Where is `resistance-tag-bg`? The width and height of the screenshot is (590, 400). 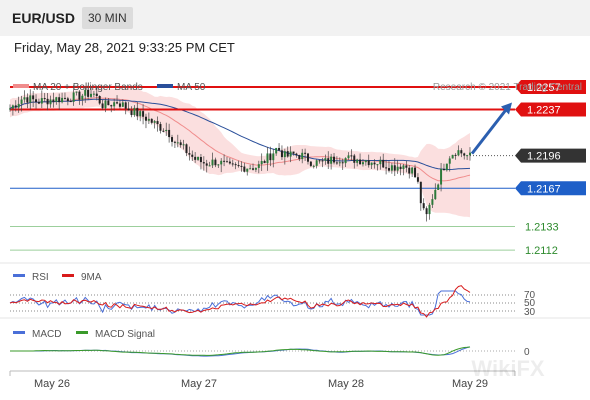 resistance-tag-bg is located at coordinates (550, 109).